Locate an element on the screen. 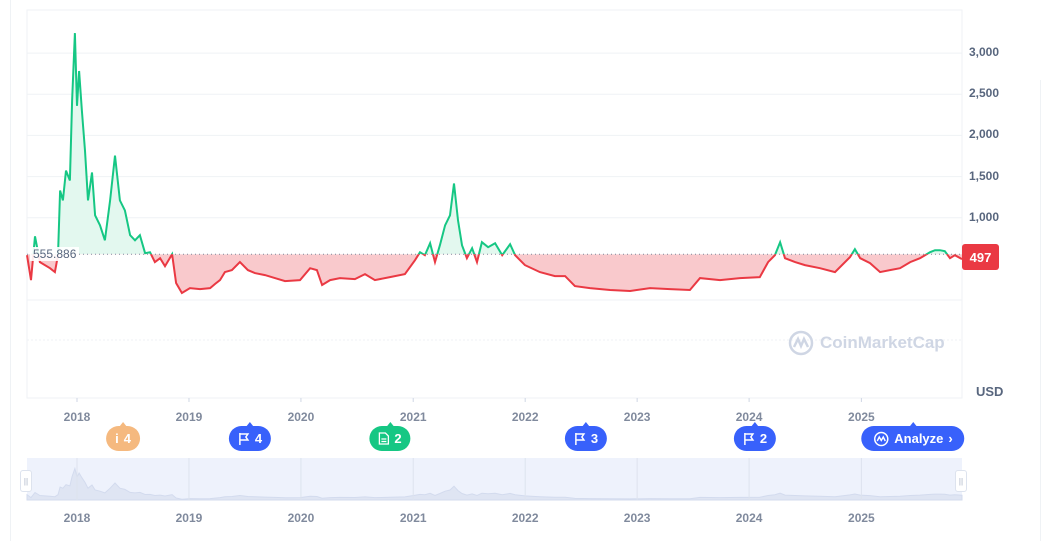 Image resolution: width=1051 pixels, height=541 pixels. y-tick-label: 2,000 is located at coordinates (984, 134).